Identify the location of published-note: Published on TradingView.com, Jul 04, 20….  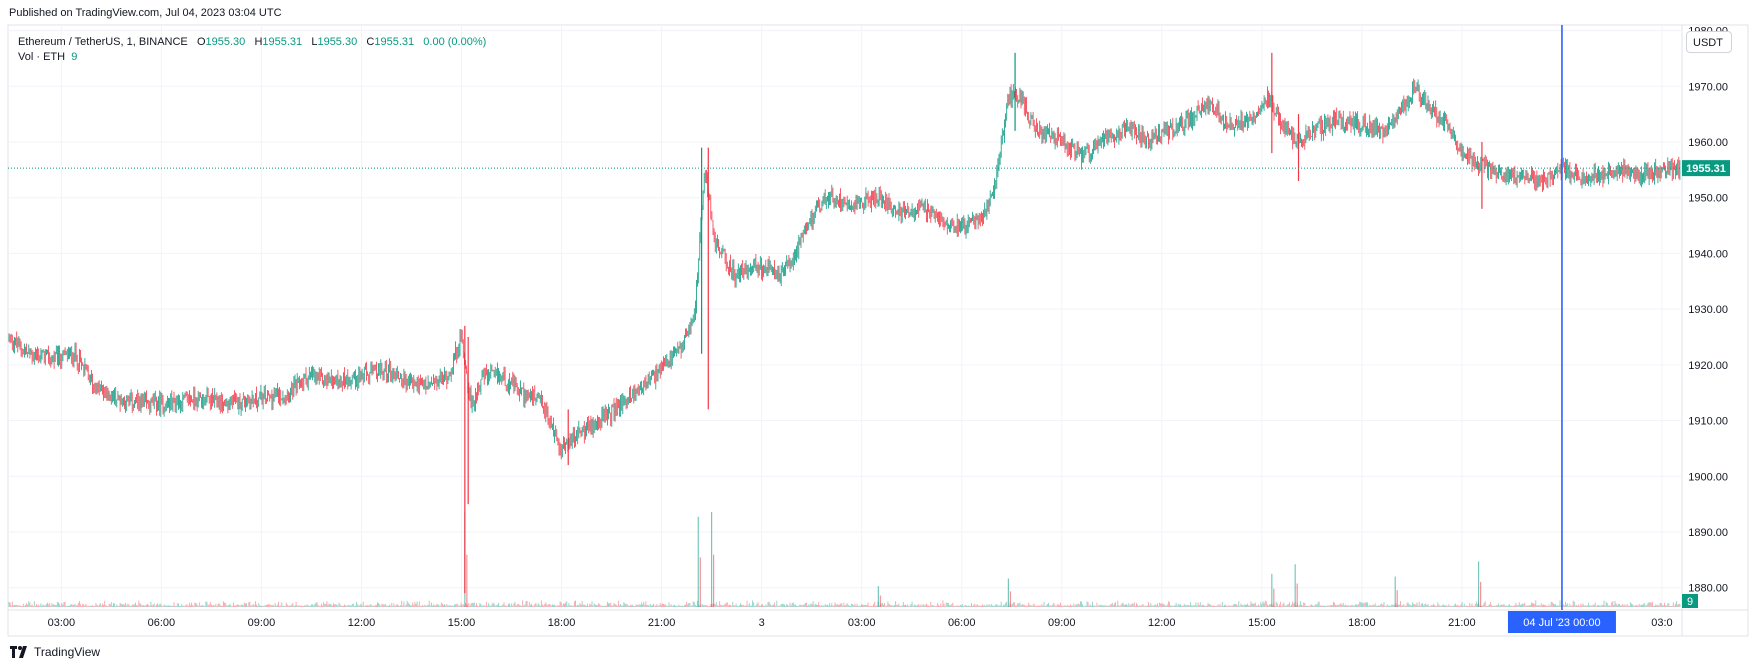
(145, 13).